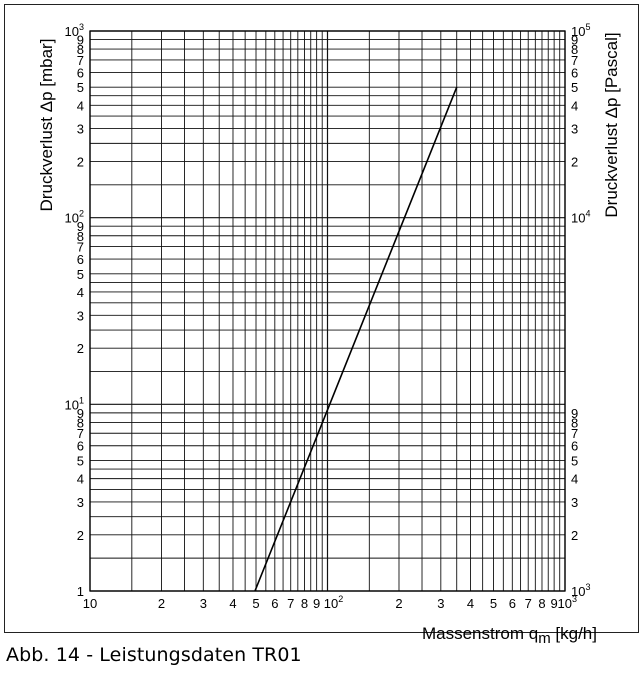  I want to click on x-tick-label: 10, so click(90, 603).